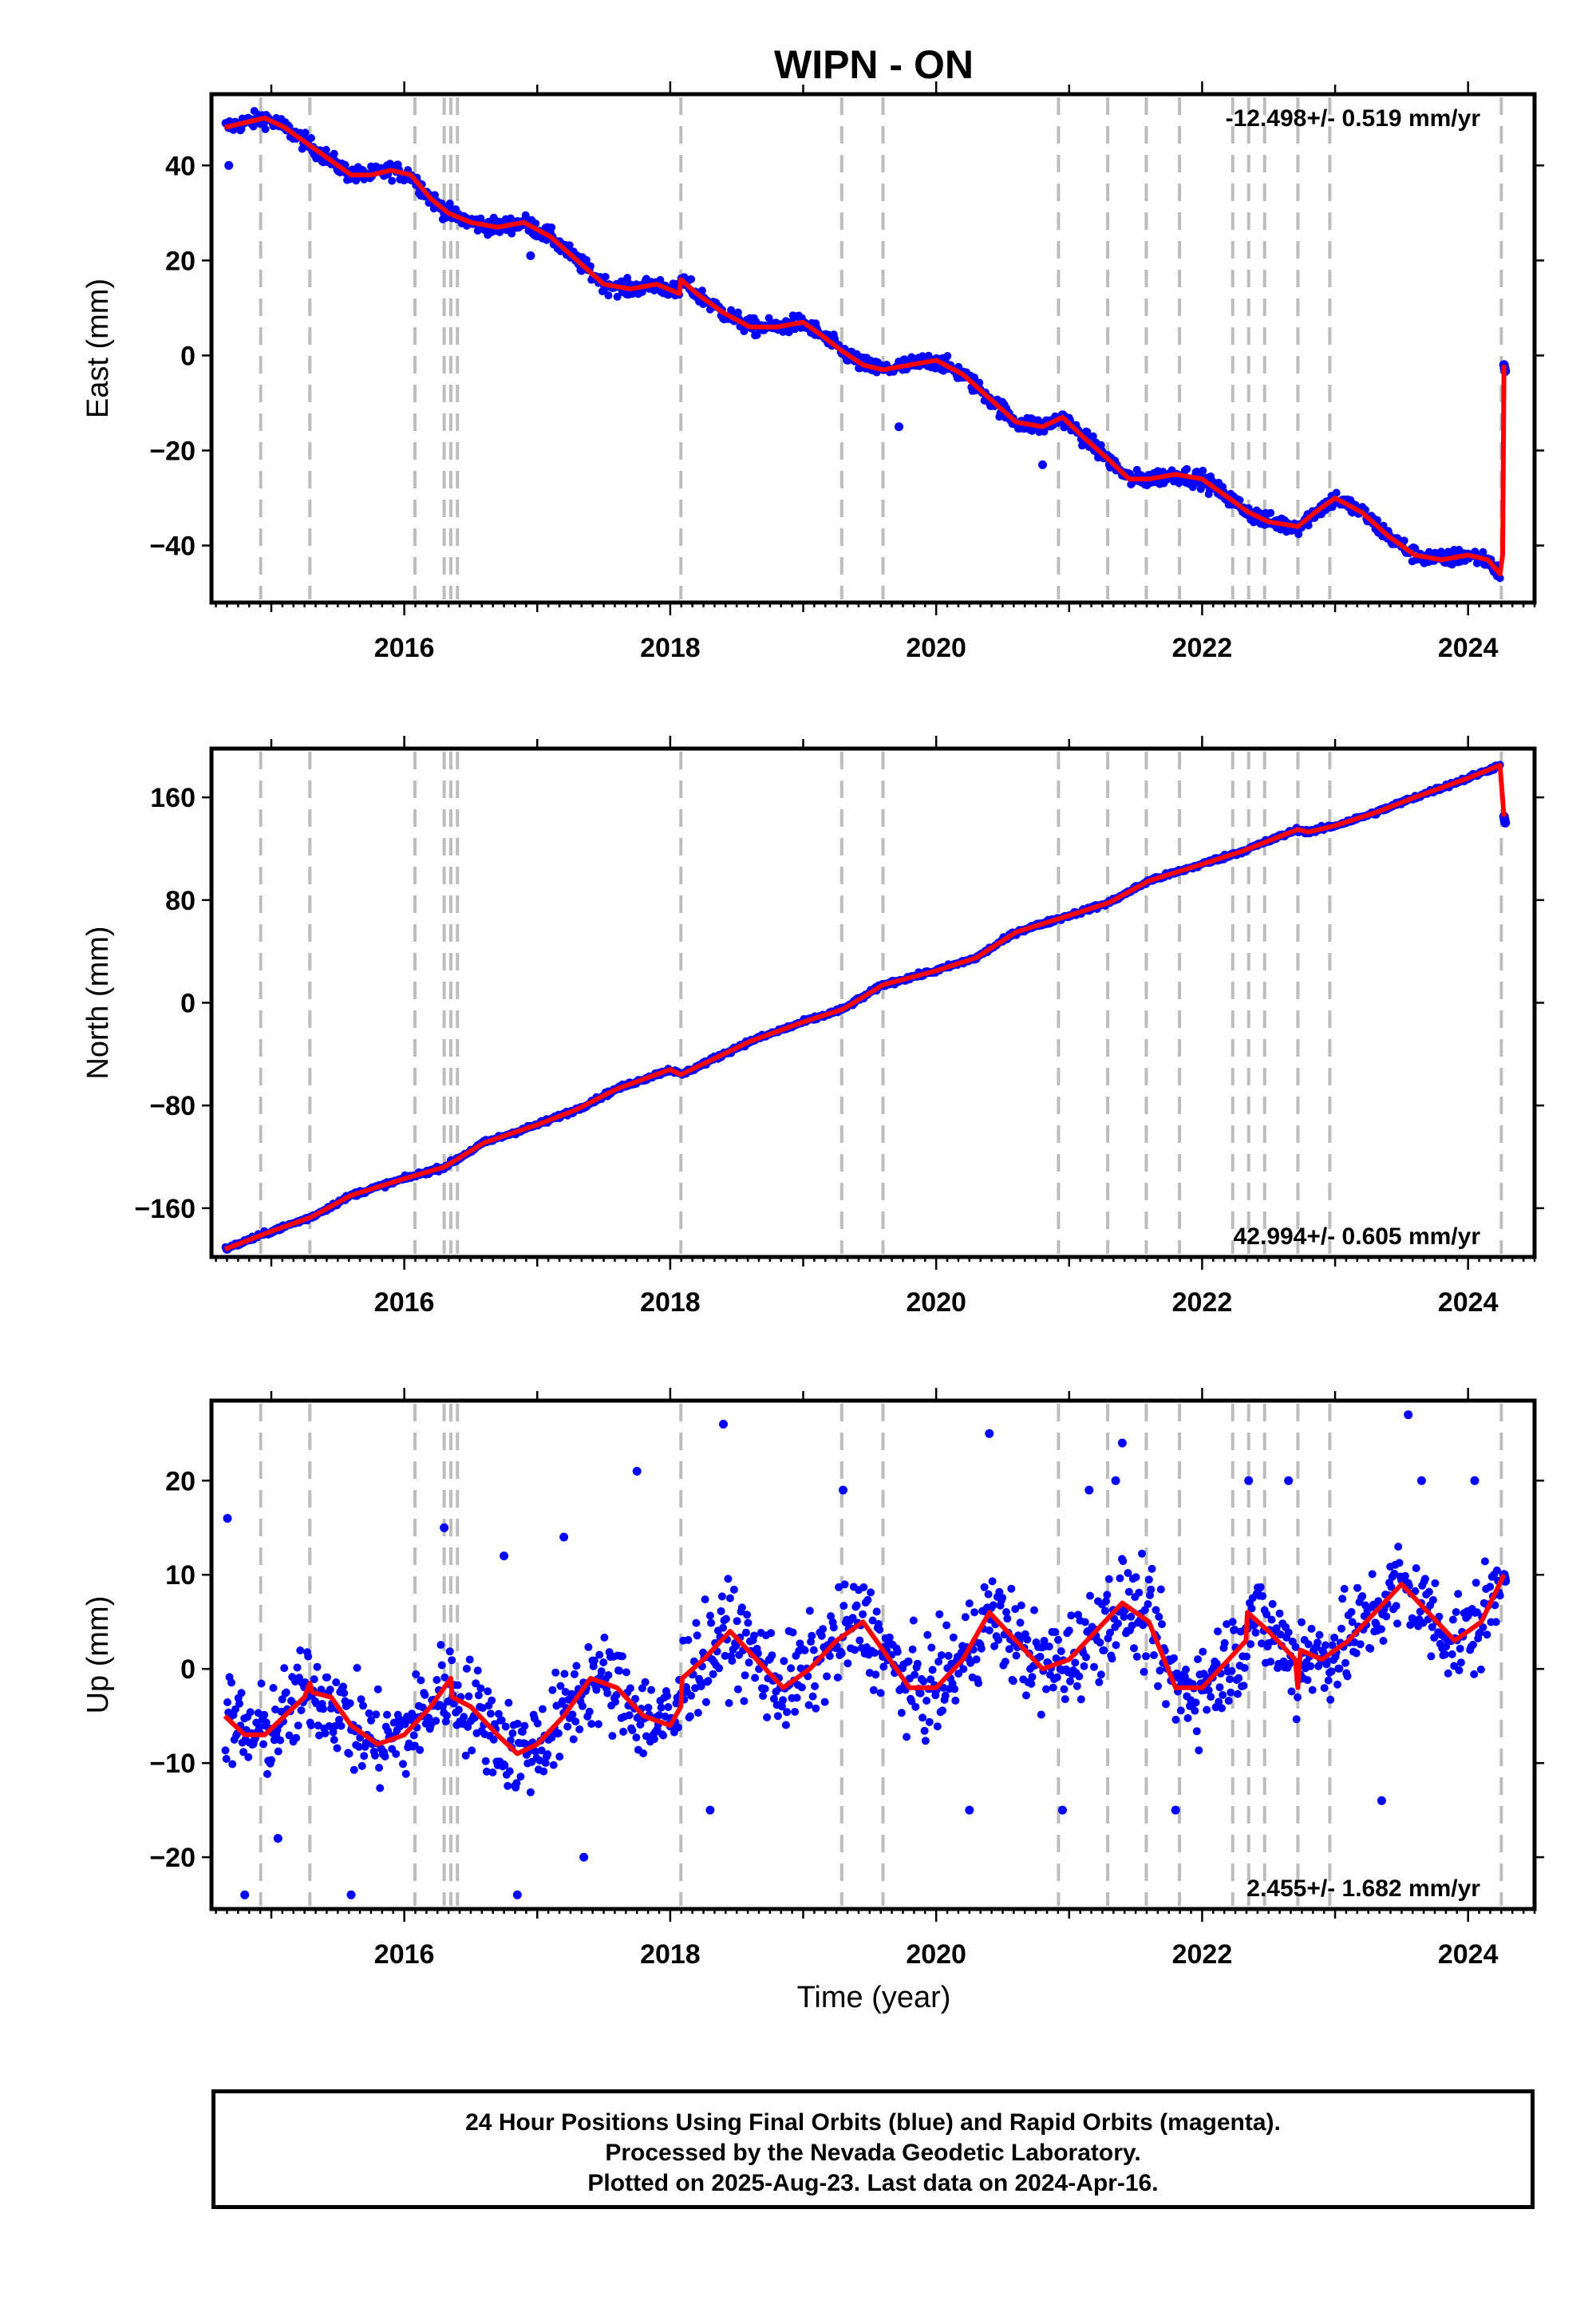 The width and height of the screenshot is (1596, 2316). What do you see at coordinates (936, 648) in the screenshot?
I see `x-tick-label-east: 2020` at bounding box center [936, 648].